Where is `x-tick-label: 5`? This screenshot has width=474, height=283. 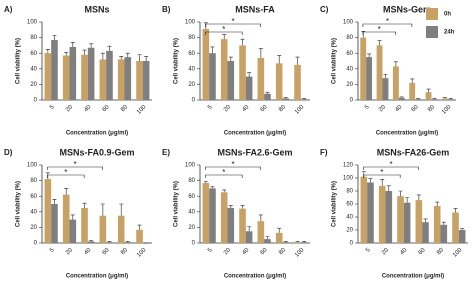 x-tick-label: 5 is located at coordinates (52, 107).